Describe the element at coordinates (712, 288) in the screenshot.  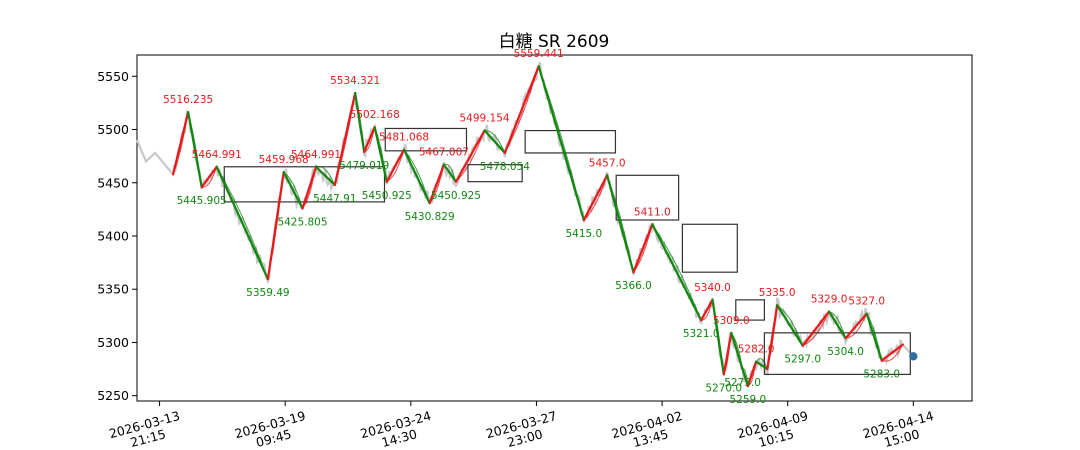
I see `peak-label: 5340.0` at that location.